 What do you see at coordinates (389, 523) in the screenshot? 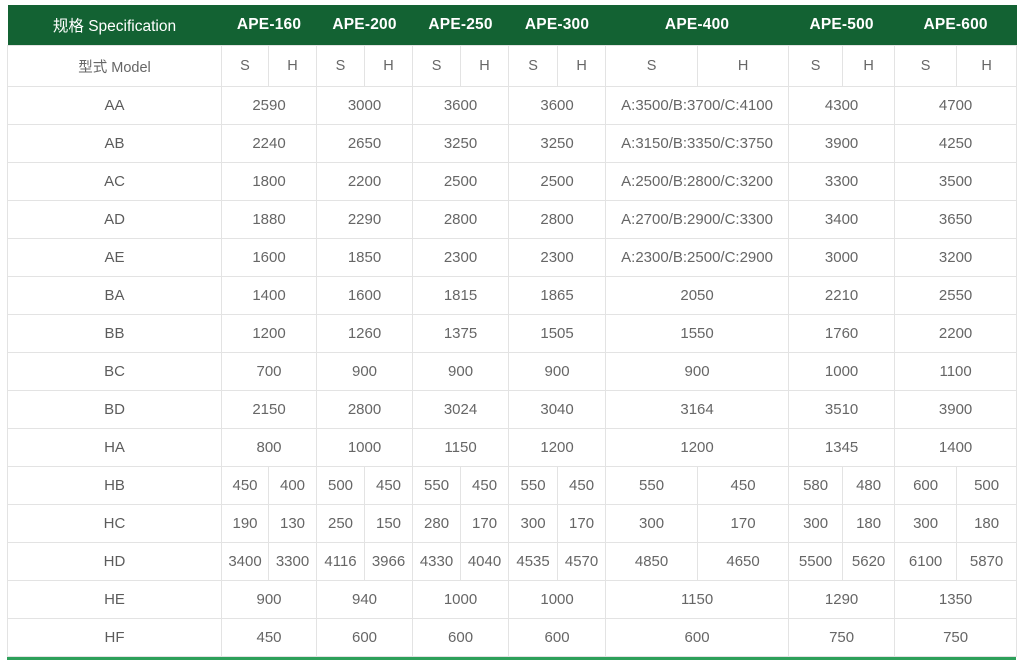
I see `value-cell: 150` at bounding box center [389, 523].